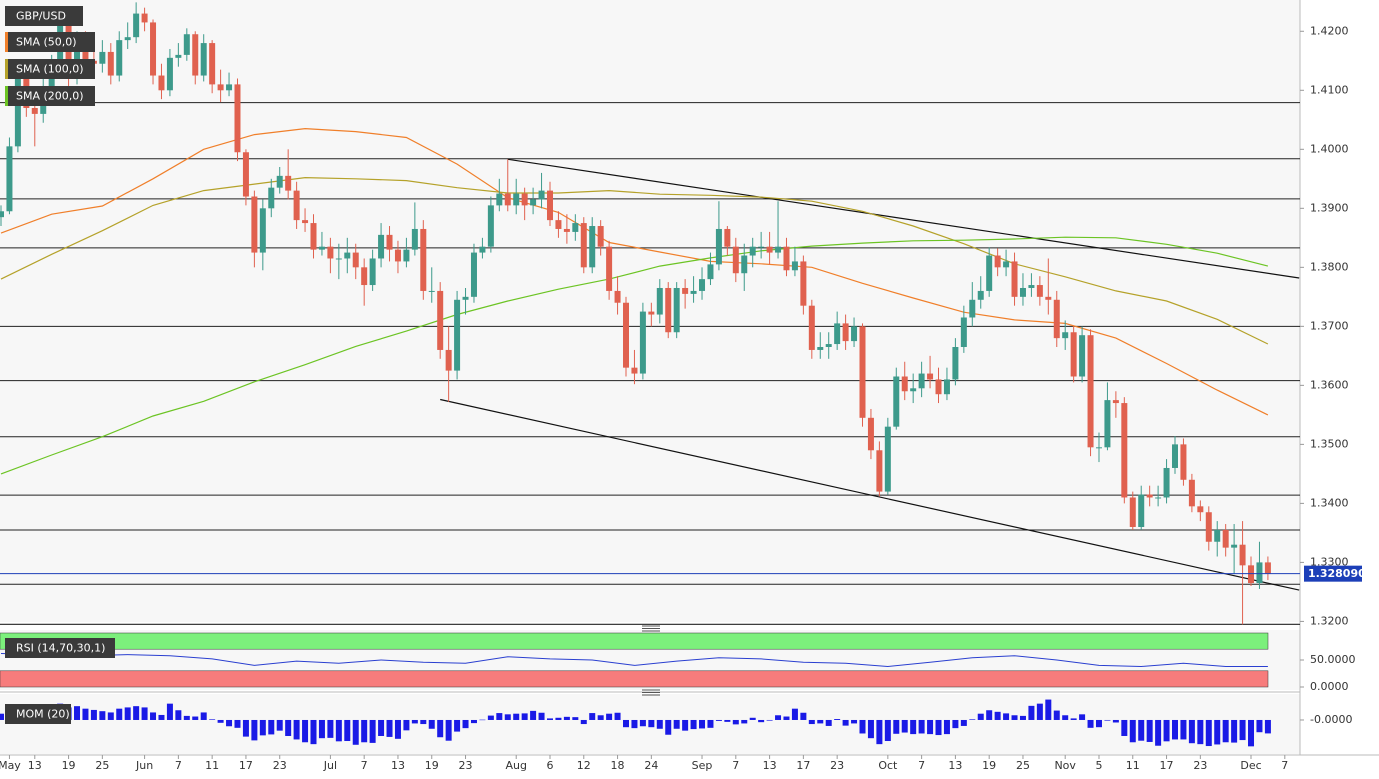  Describe the element at coordinates (50, 96) in the screenshot. I see `legend-label: SMA (200,0)` at that location.